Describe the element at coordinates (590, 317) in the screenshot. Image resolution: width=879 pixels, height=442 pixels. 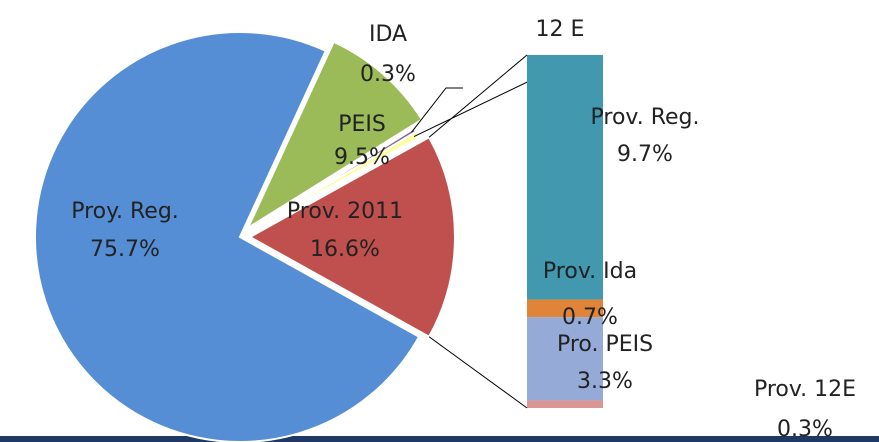
I see `bar-value-label: 0.7%` at that location.